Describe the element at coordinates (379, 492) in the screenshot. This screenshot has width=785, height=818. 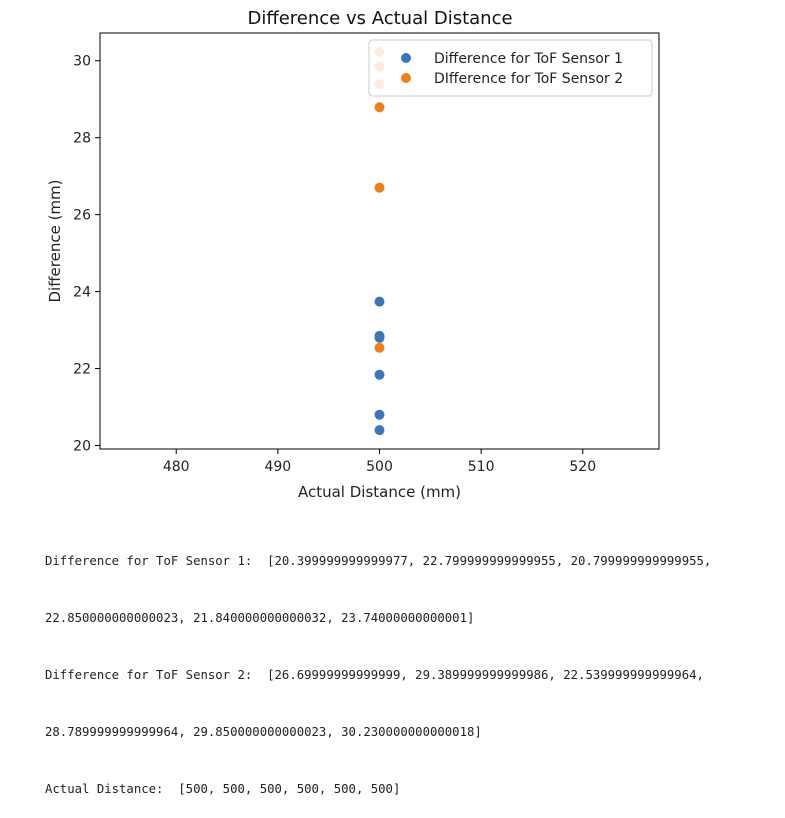
I see `x-axis-label: Actual Distance (mm)` at that location.